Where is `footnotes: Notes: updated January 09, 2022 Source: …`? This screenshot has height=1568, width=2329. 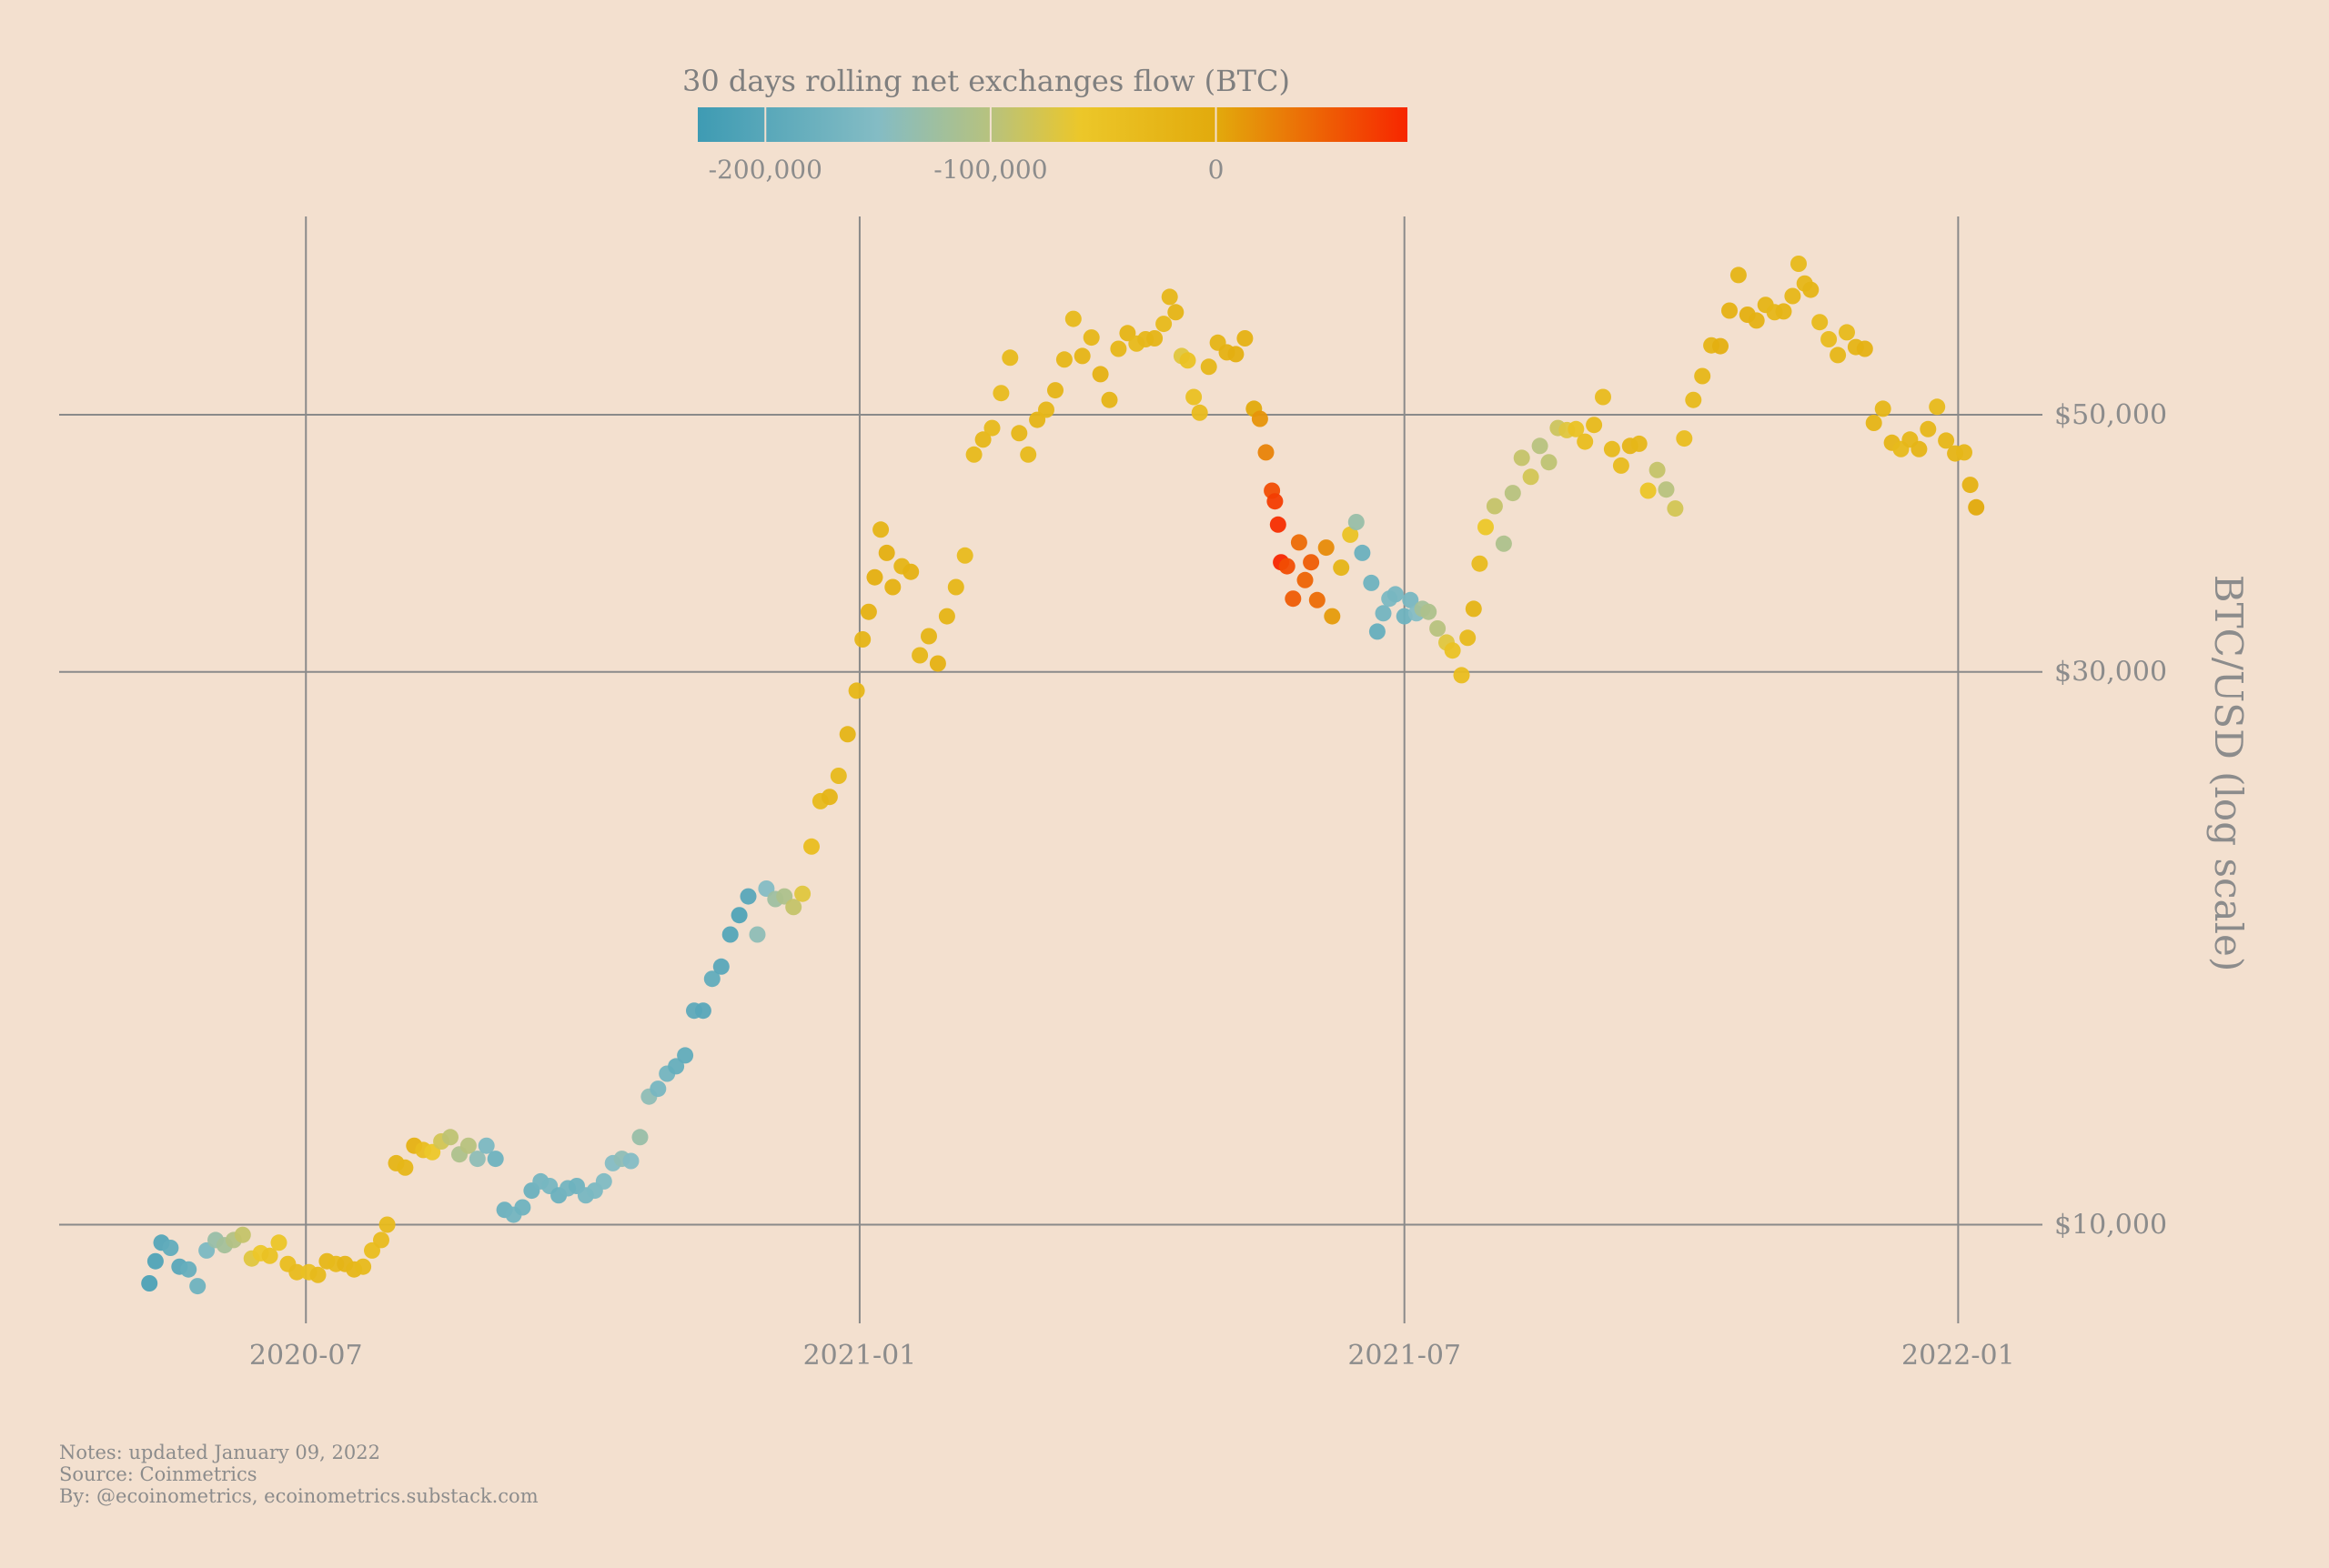 footnotes: Notes: updated January 09, 2022 Source: … is located at coordinates (299, 1474).